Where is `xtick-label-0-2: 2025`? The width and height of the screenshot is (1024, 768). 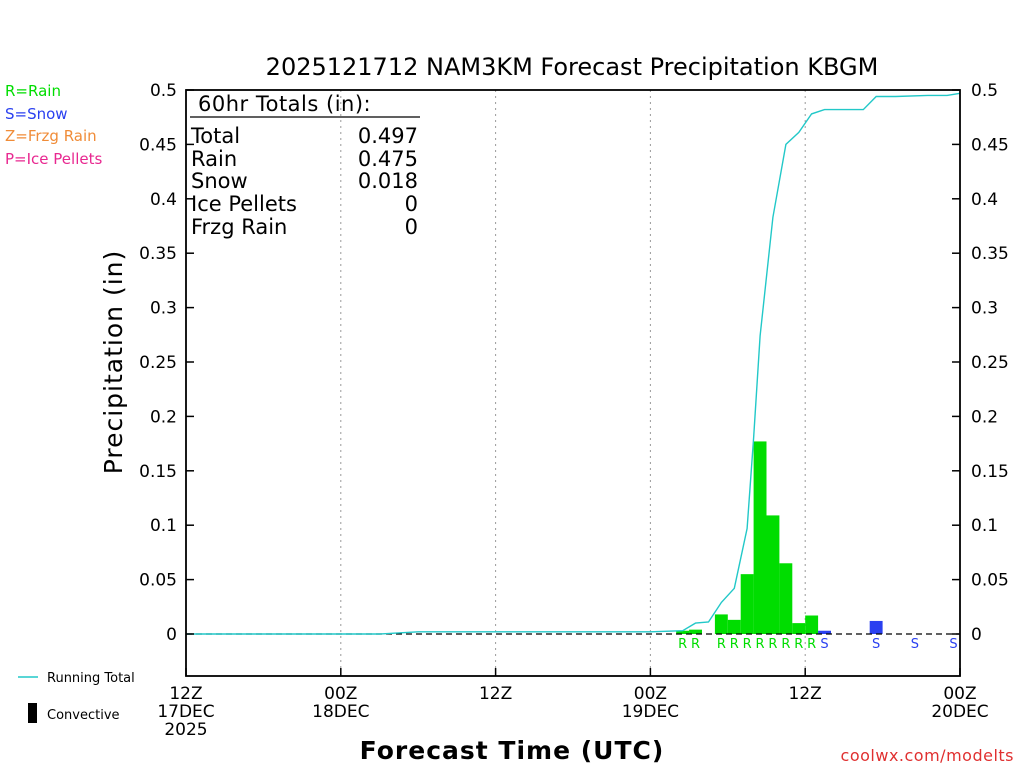
xtick-label-0-2: 2025 is located at coordinates (185, 730).